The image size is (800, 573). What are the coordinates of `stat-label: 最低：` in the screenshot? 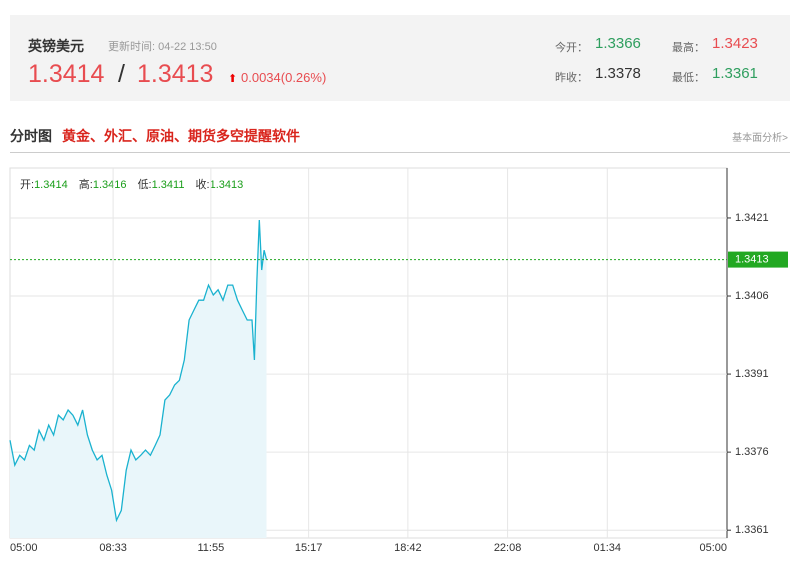 It's located at (688, 78).